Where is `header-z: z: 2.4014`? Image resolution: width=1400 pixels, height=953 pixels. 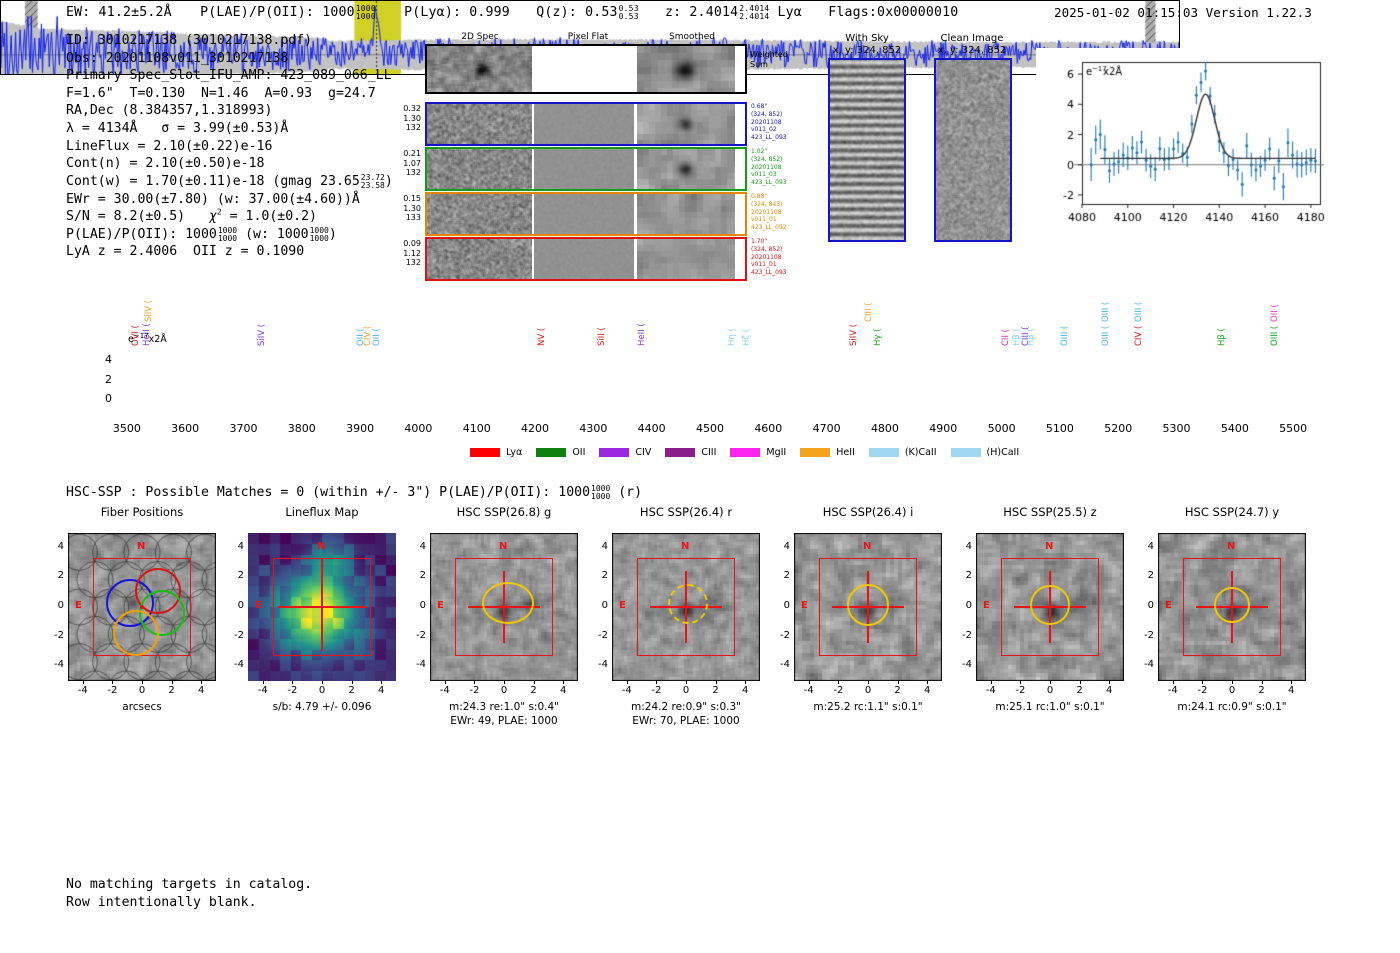
header-z: z: 2.4014 is located at coordinates (702, 13).